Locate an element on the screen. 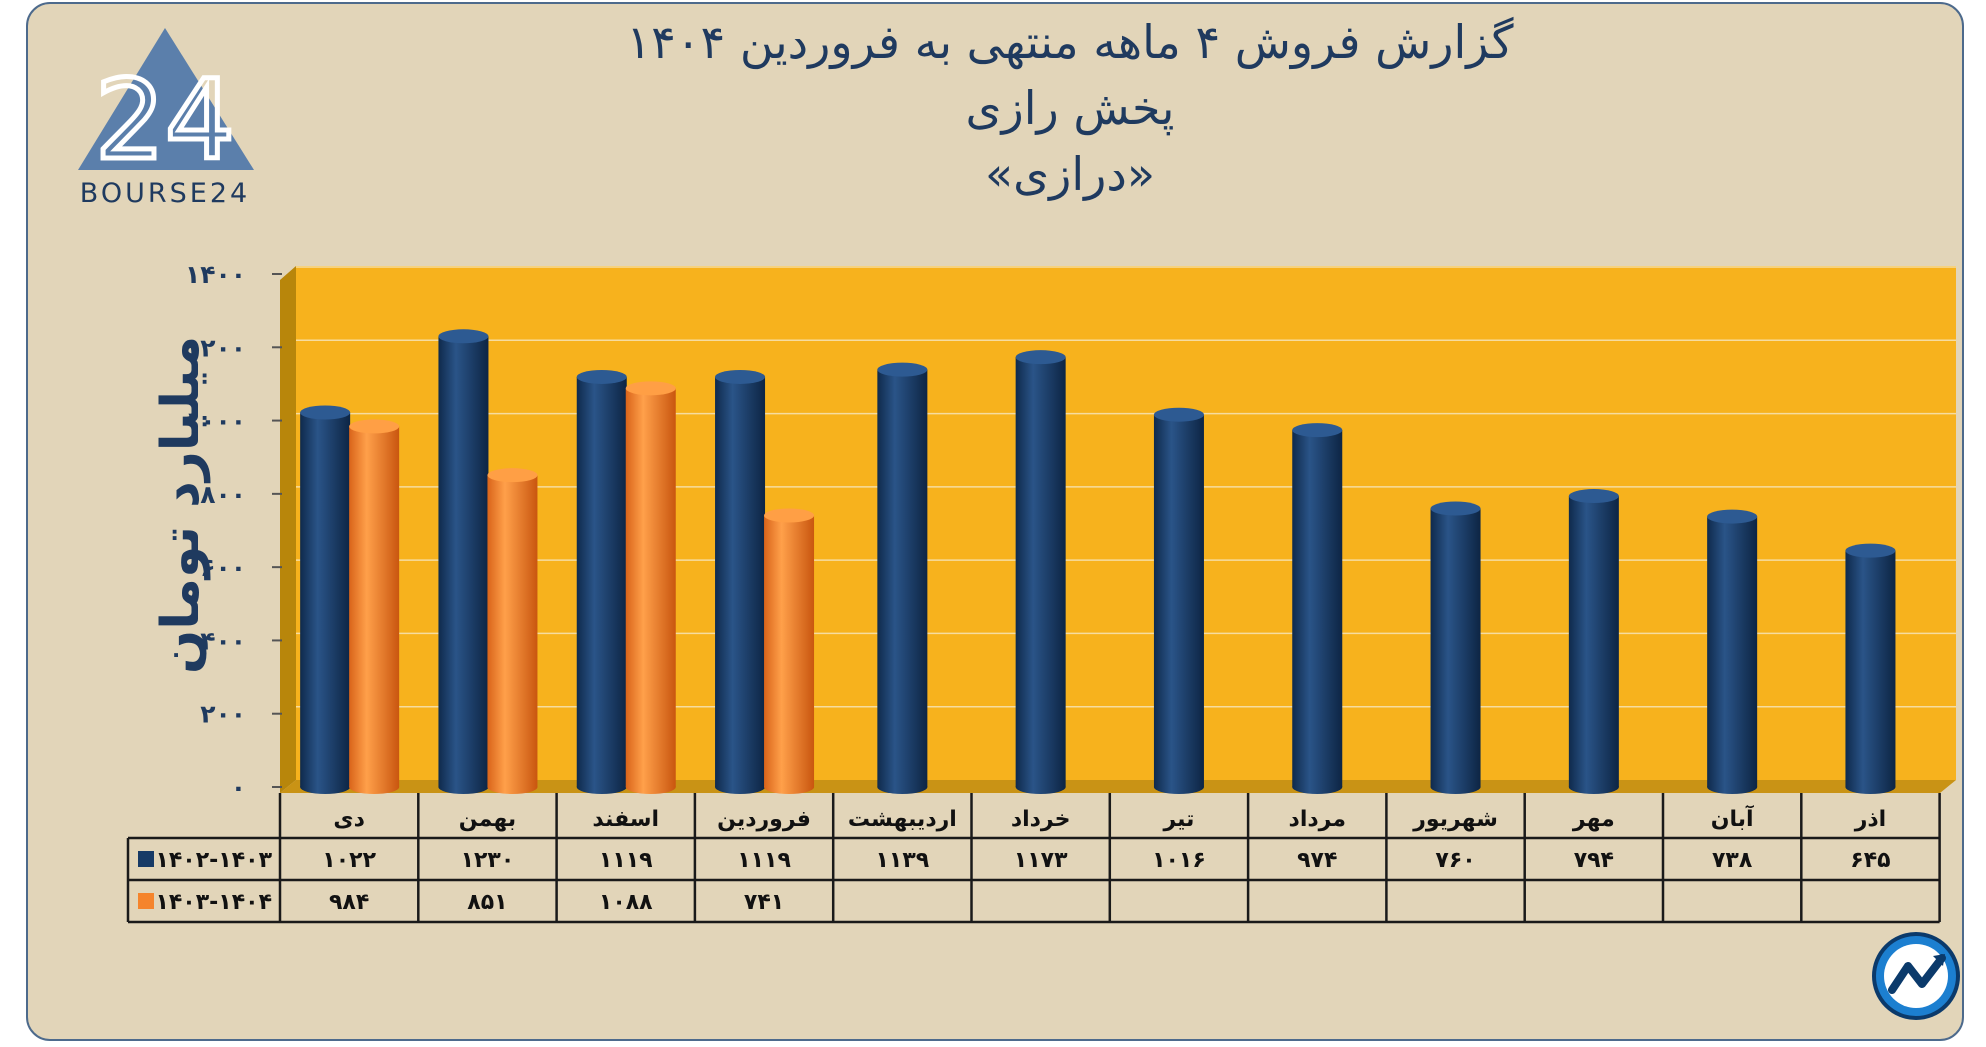 The image size is (1986, 1047). category-label: شهریور is located at coordinates (1455, 819).